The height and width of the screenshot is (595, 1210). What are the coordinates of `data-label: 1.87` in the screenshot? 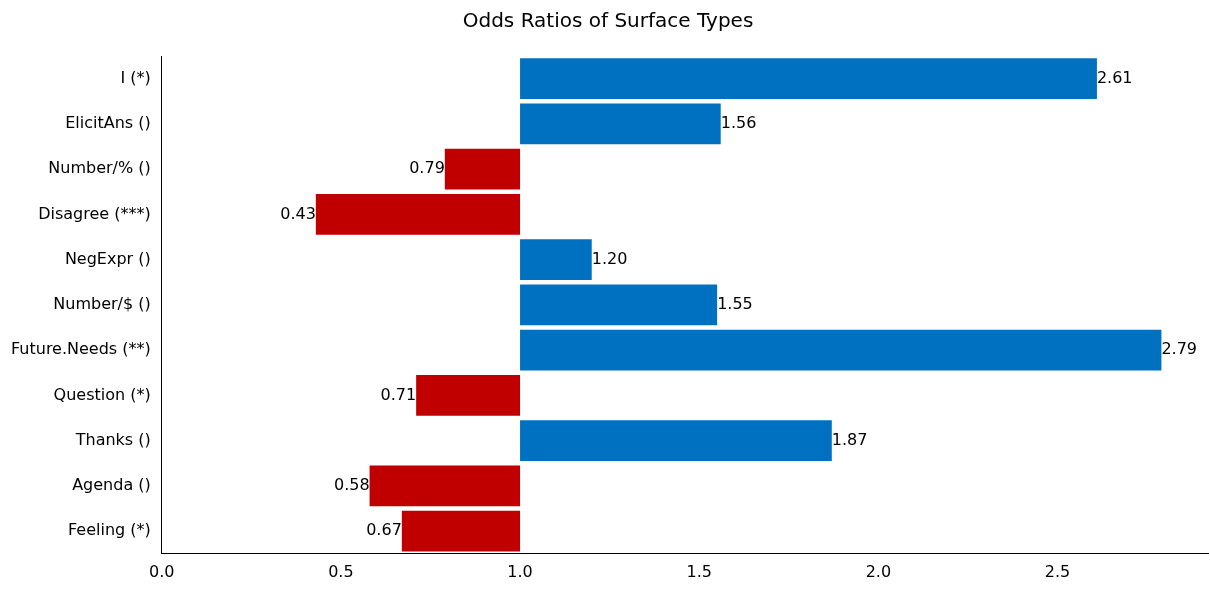 It's located at (849, 439).